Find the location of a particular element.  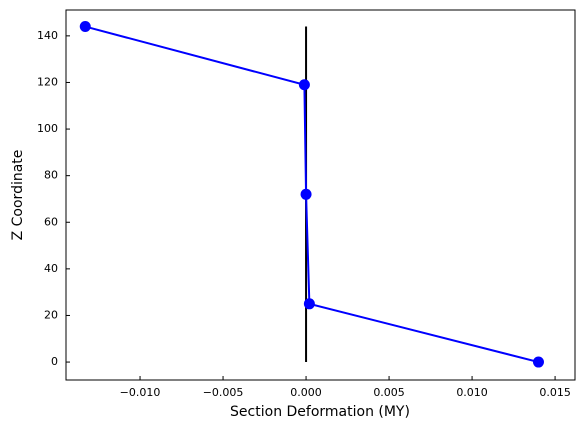

x-tick-label: 0.005 is located at coordinates (389, 392).